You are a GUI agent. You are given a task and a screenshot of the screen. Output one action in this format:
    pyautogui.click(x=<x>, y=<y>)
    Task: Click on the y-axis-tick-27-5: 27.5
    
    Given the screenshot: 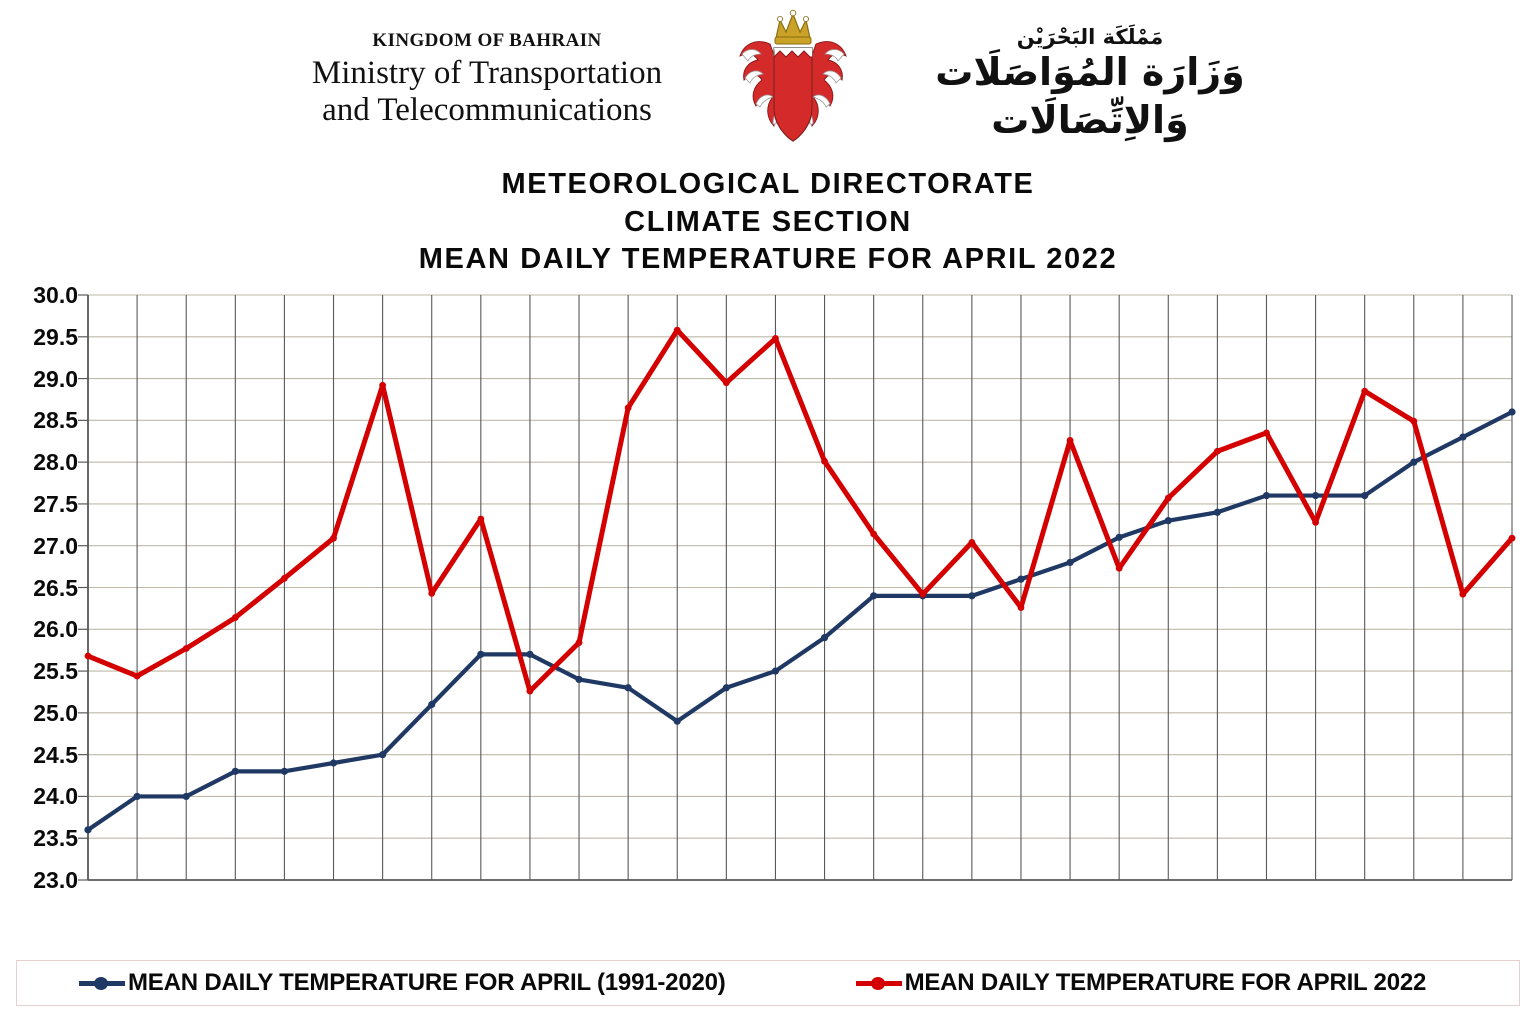 What is the action you would take?
    pyautogui.click(x=55, y=503)
    